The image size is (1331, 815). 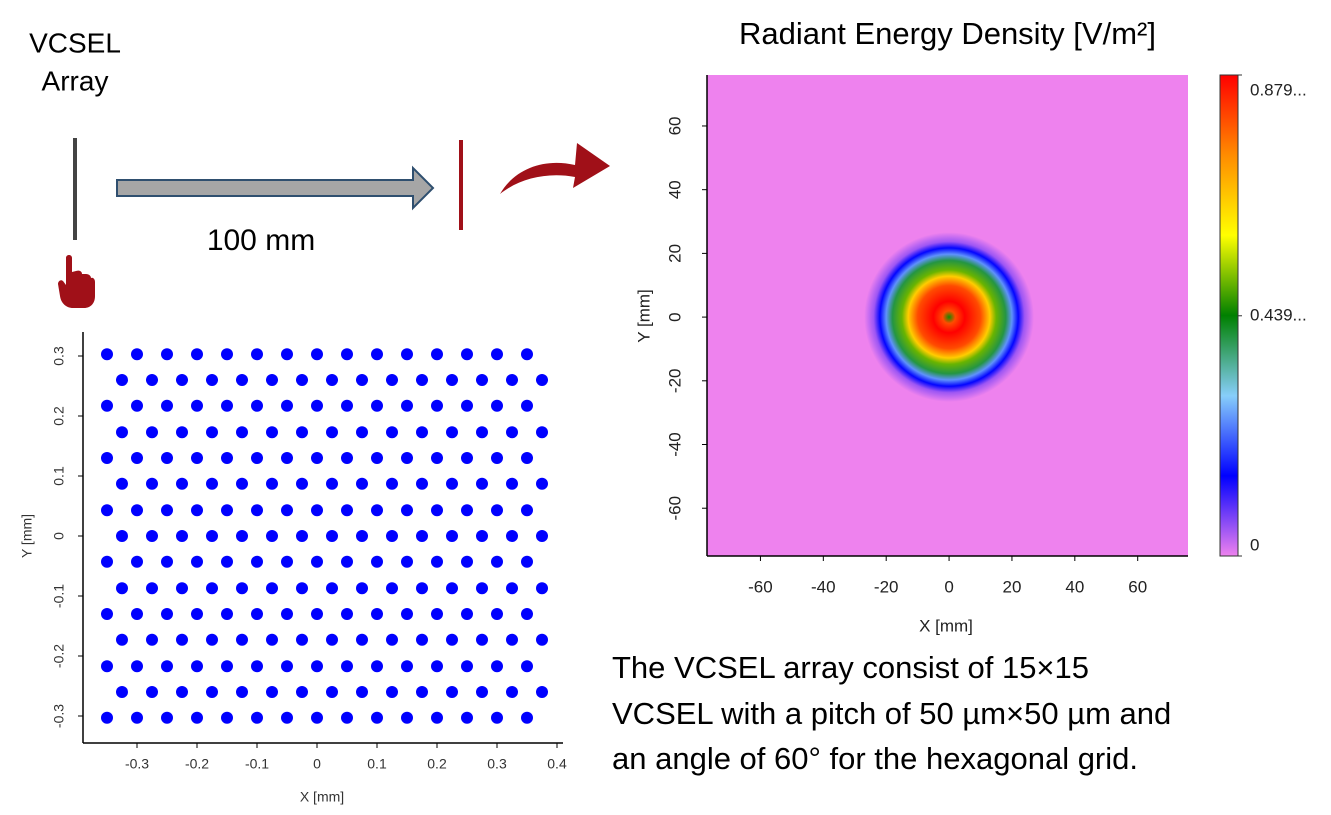 What do you see at coordinates (317, 764) in the screenshot?
I see `x-tick-label: 0` at bounding box center [317, 764].